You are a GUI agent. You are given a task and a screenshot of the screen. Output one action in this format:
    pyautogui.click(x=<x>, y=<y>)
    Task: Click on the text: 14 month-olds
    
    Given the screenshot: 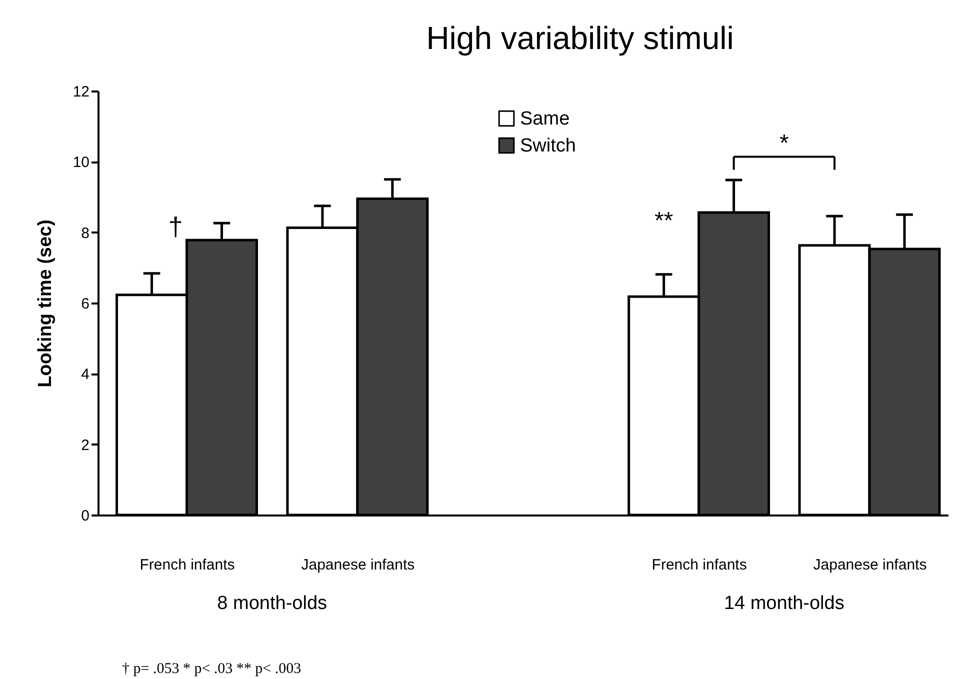 What is the action you would take?
    pyautogui.click(x=784, y=603)
    